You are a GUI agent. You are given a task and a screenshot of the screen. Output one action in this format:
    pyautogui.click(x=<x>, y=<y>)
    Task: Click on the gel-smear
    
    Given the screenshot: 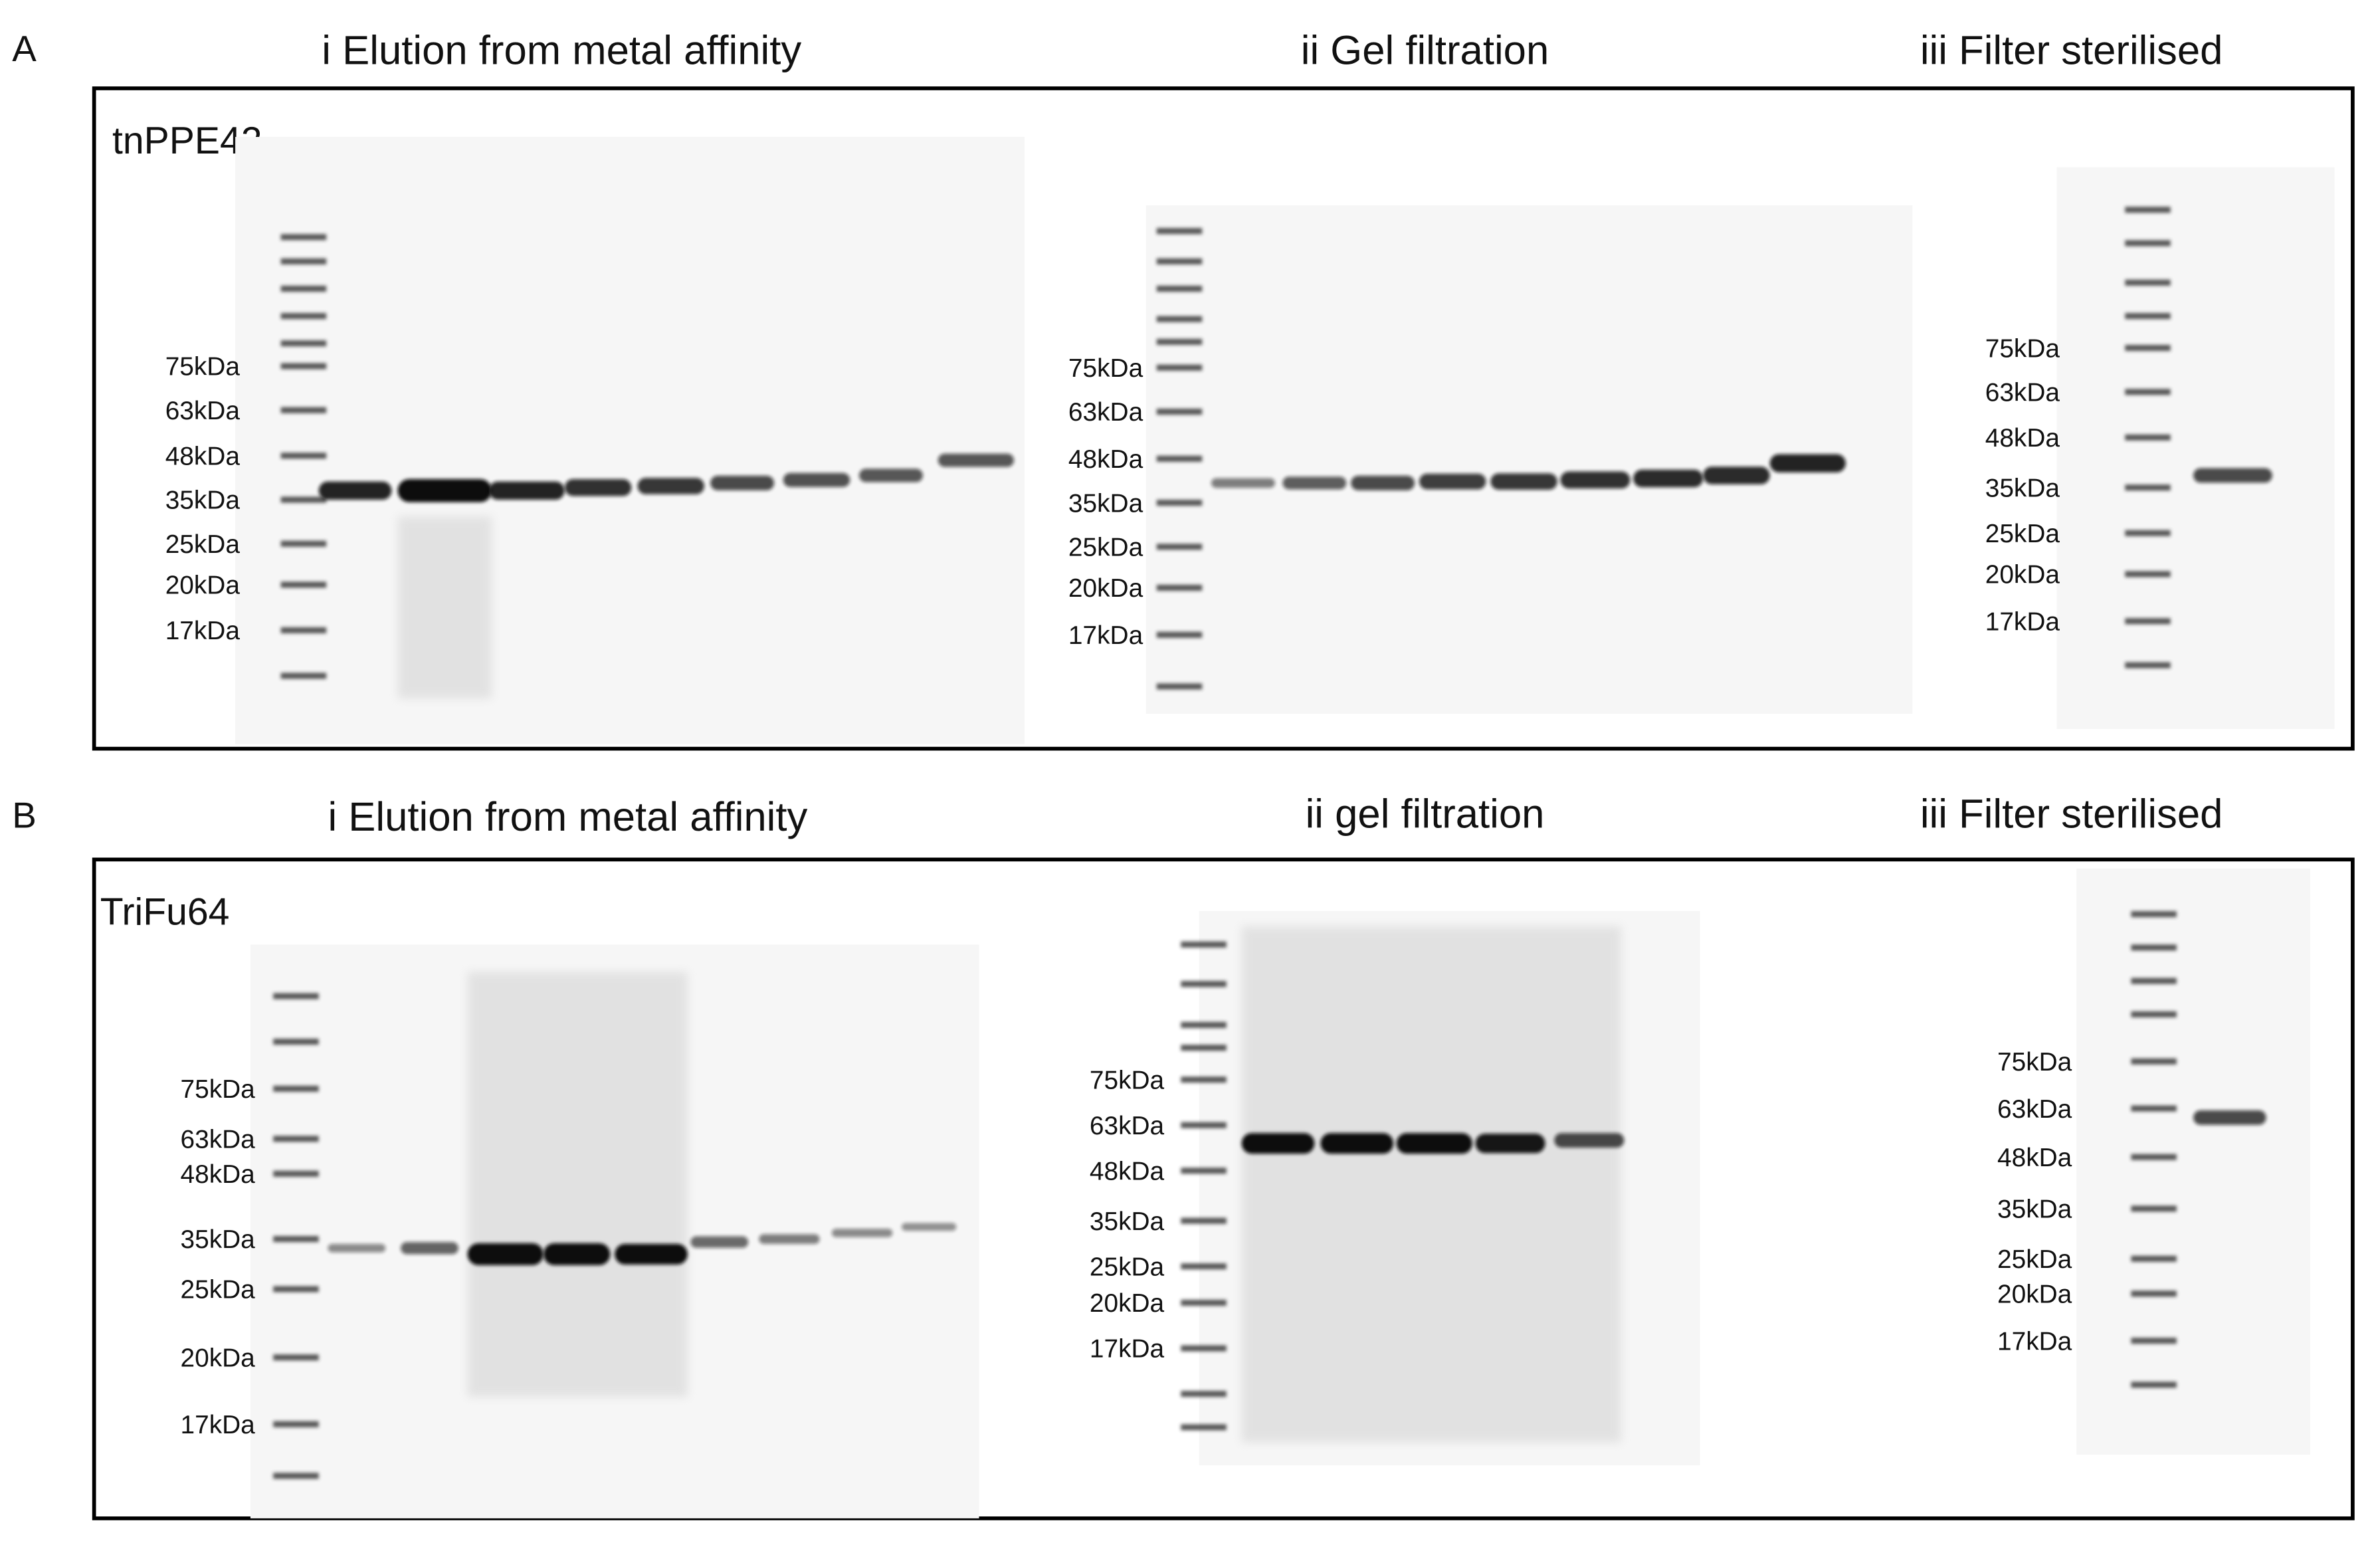 What is the action you would take?
    pyautogui.click(x=577, y=1184)
    